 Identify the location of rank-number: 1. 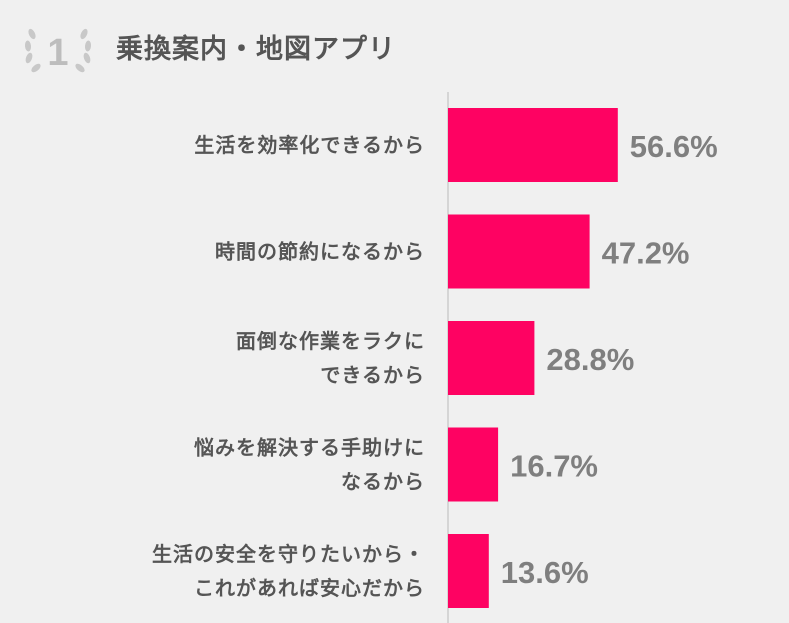
(57, 53).